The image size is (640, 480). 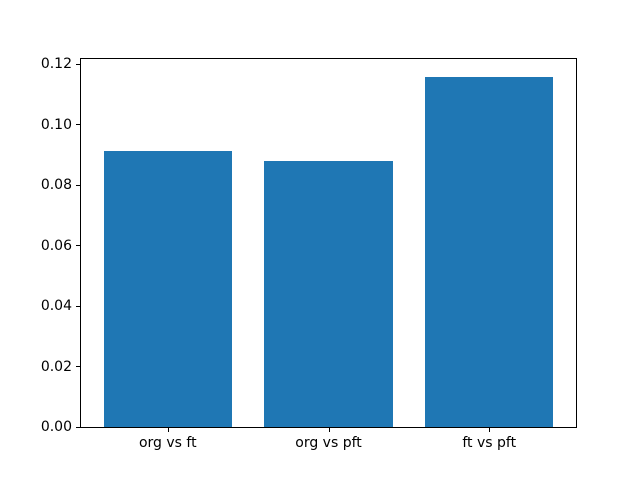 What do you see at coordinates (56, 245) in the screenshot?
I see `y-tick-label: 0.06` at bounding box center [56, 245].